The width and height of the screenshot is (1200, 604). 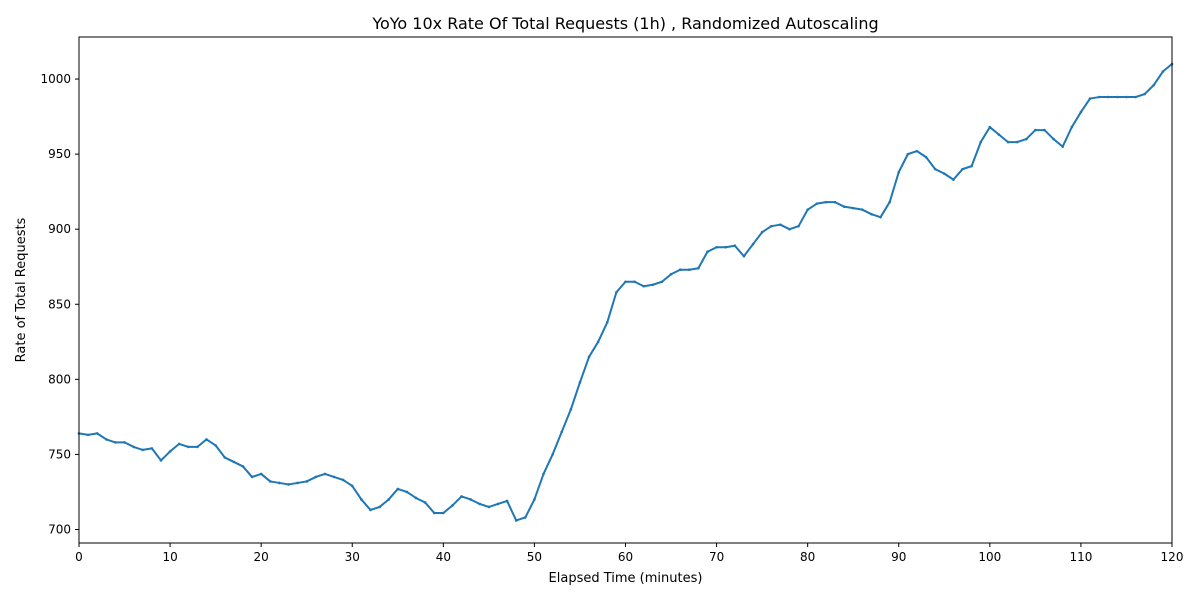 I want to click on x-tick-label: 70, so click(x=716, y=557).